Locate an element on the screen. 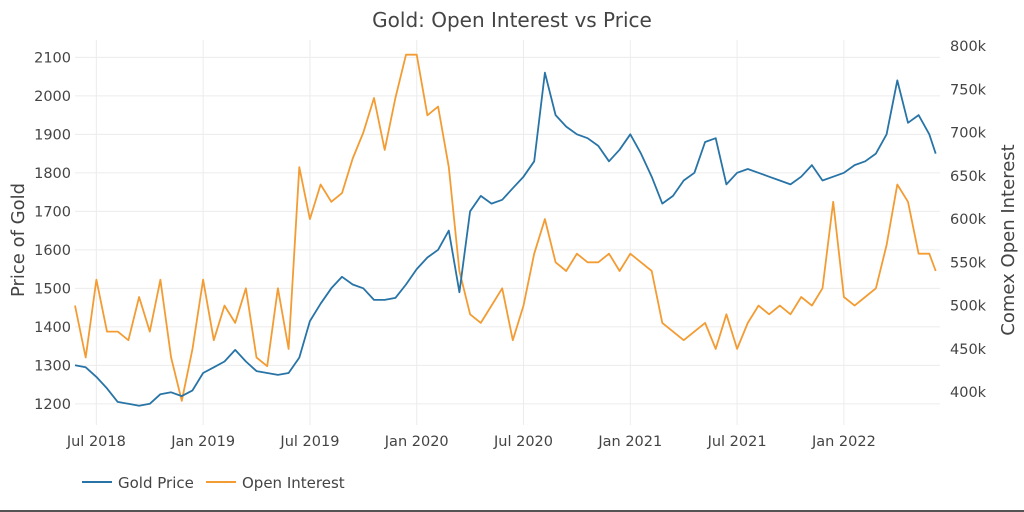 This screenshot has height=512, width=1024. legend-item-open-interest: Open Interest is located at coordinates (275, 483).